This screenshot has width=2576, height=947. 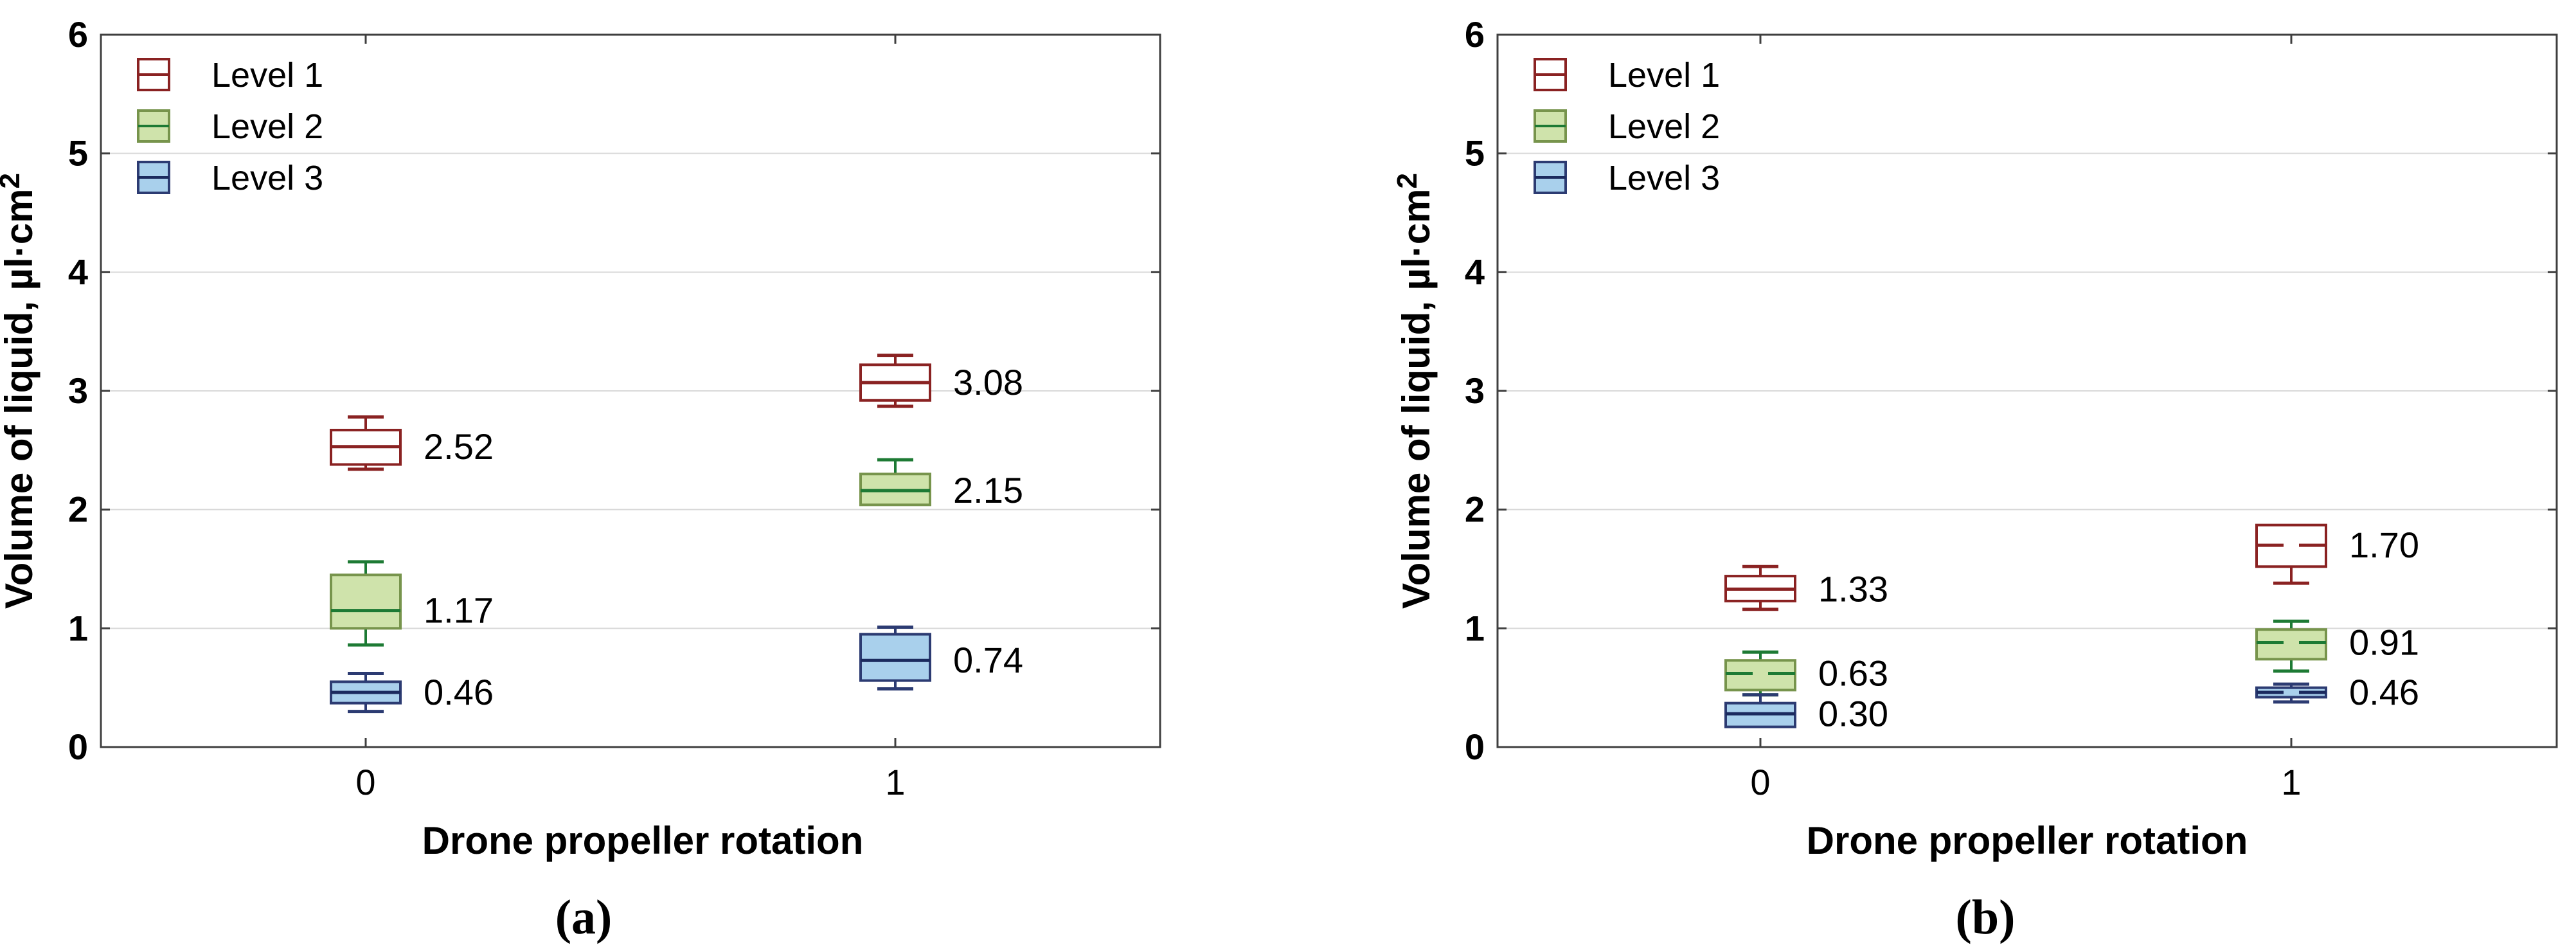 What do you see at coordinates (459, 446) in the screenshot?
I see `box-value-label: 2.52` at bounding box center [459, 446].